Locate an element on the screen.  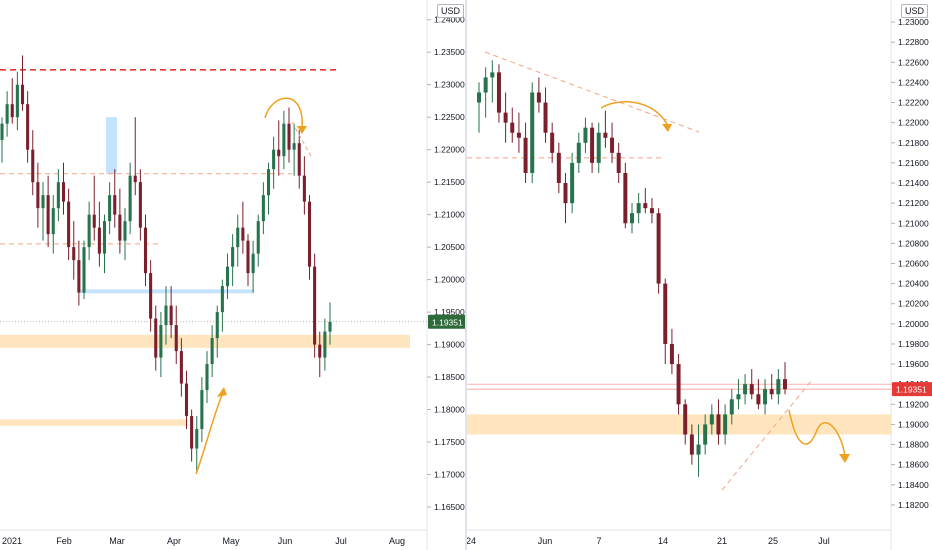
price-tick-label: 1.16500 is located at coordinates (449, 507).